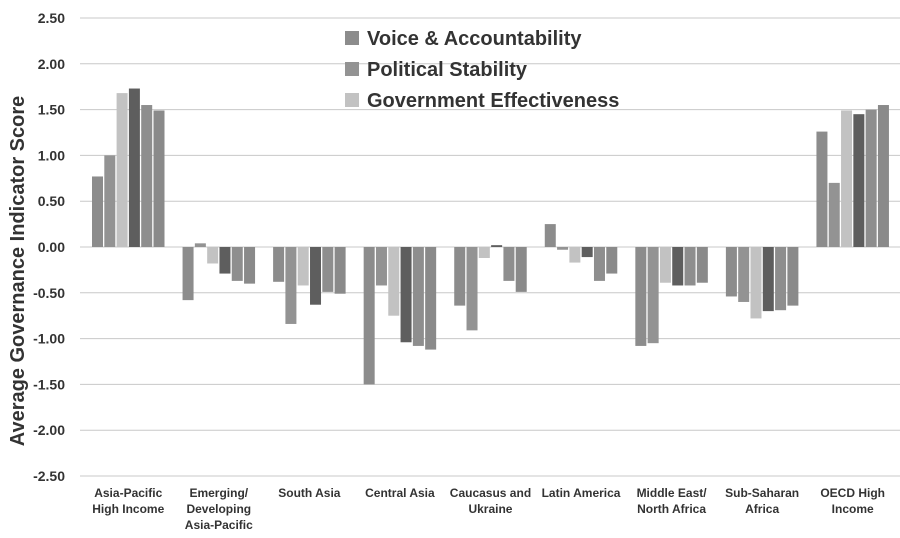  What do you see at coordinates (671, 509) in the screenshot?
I see `x-category-line: North Africa` at bounding box center [671, 509].